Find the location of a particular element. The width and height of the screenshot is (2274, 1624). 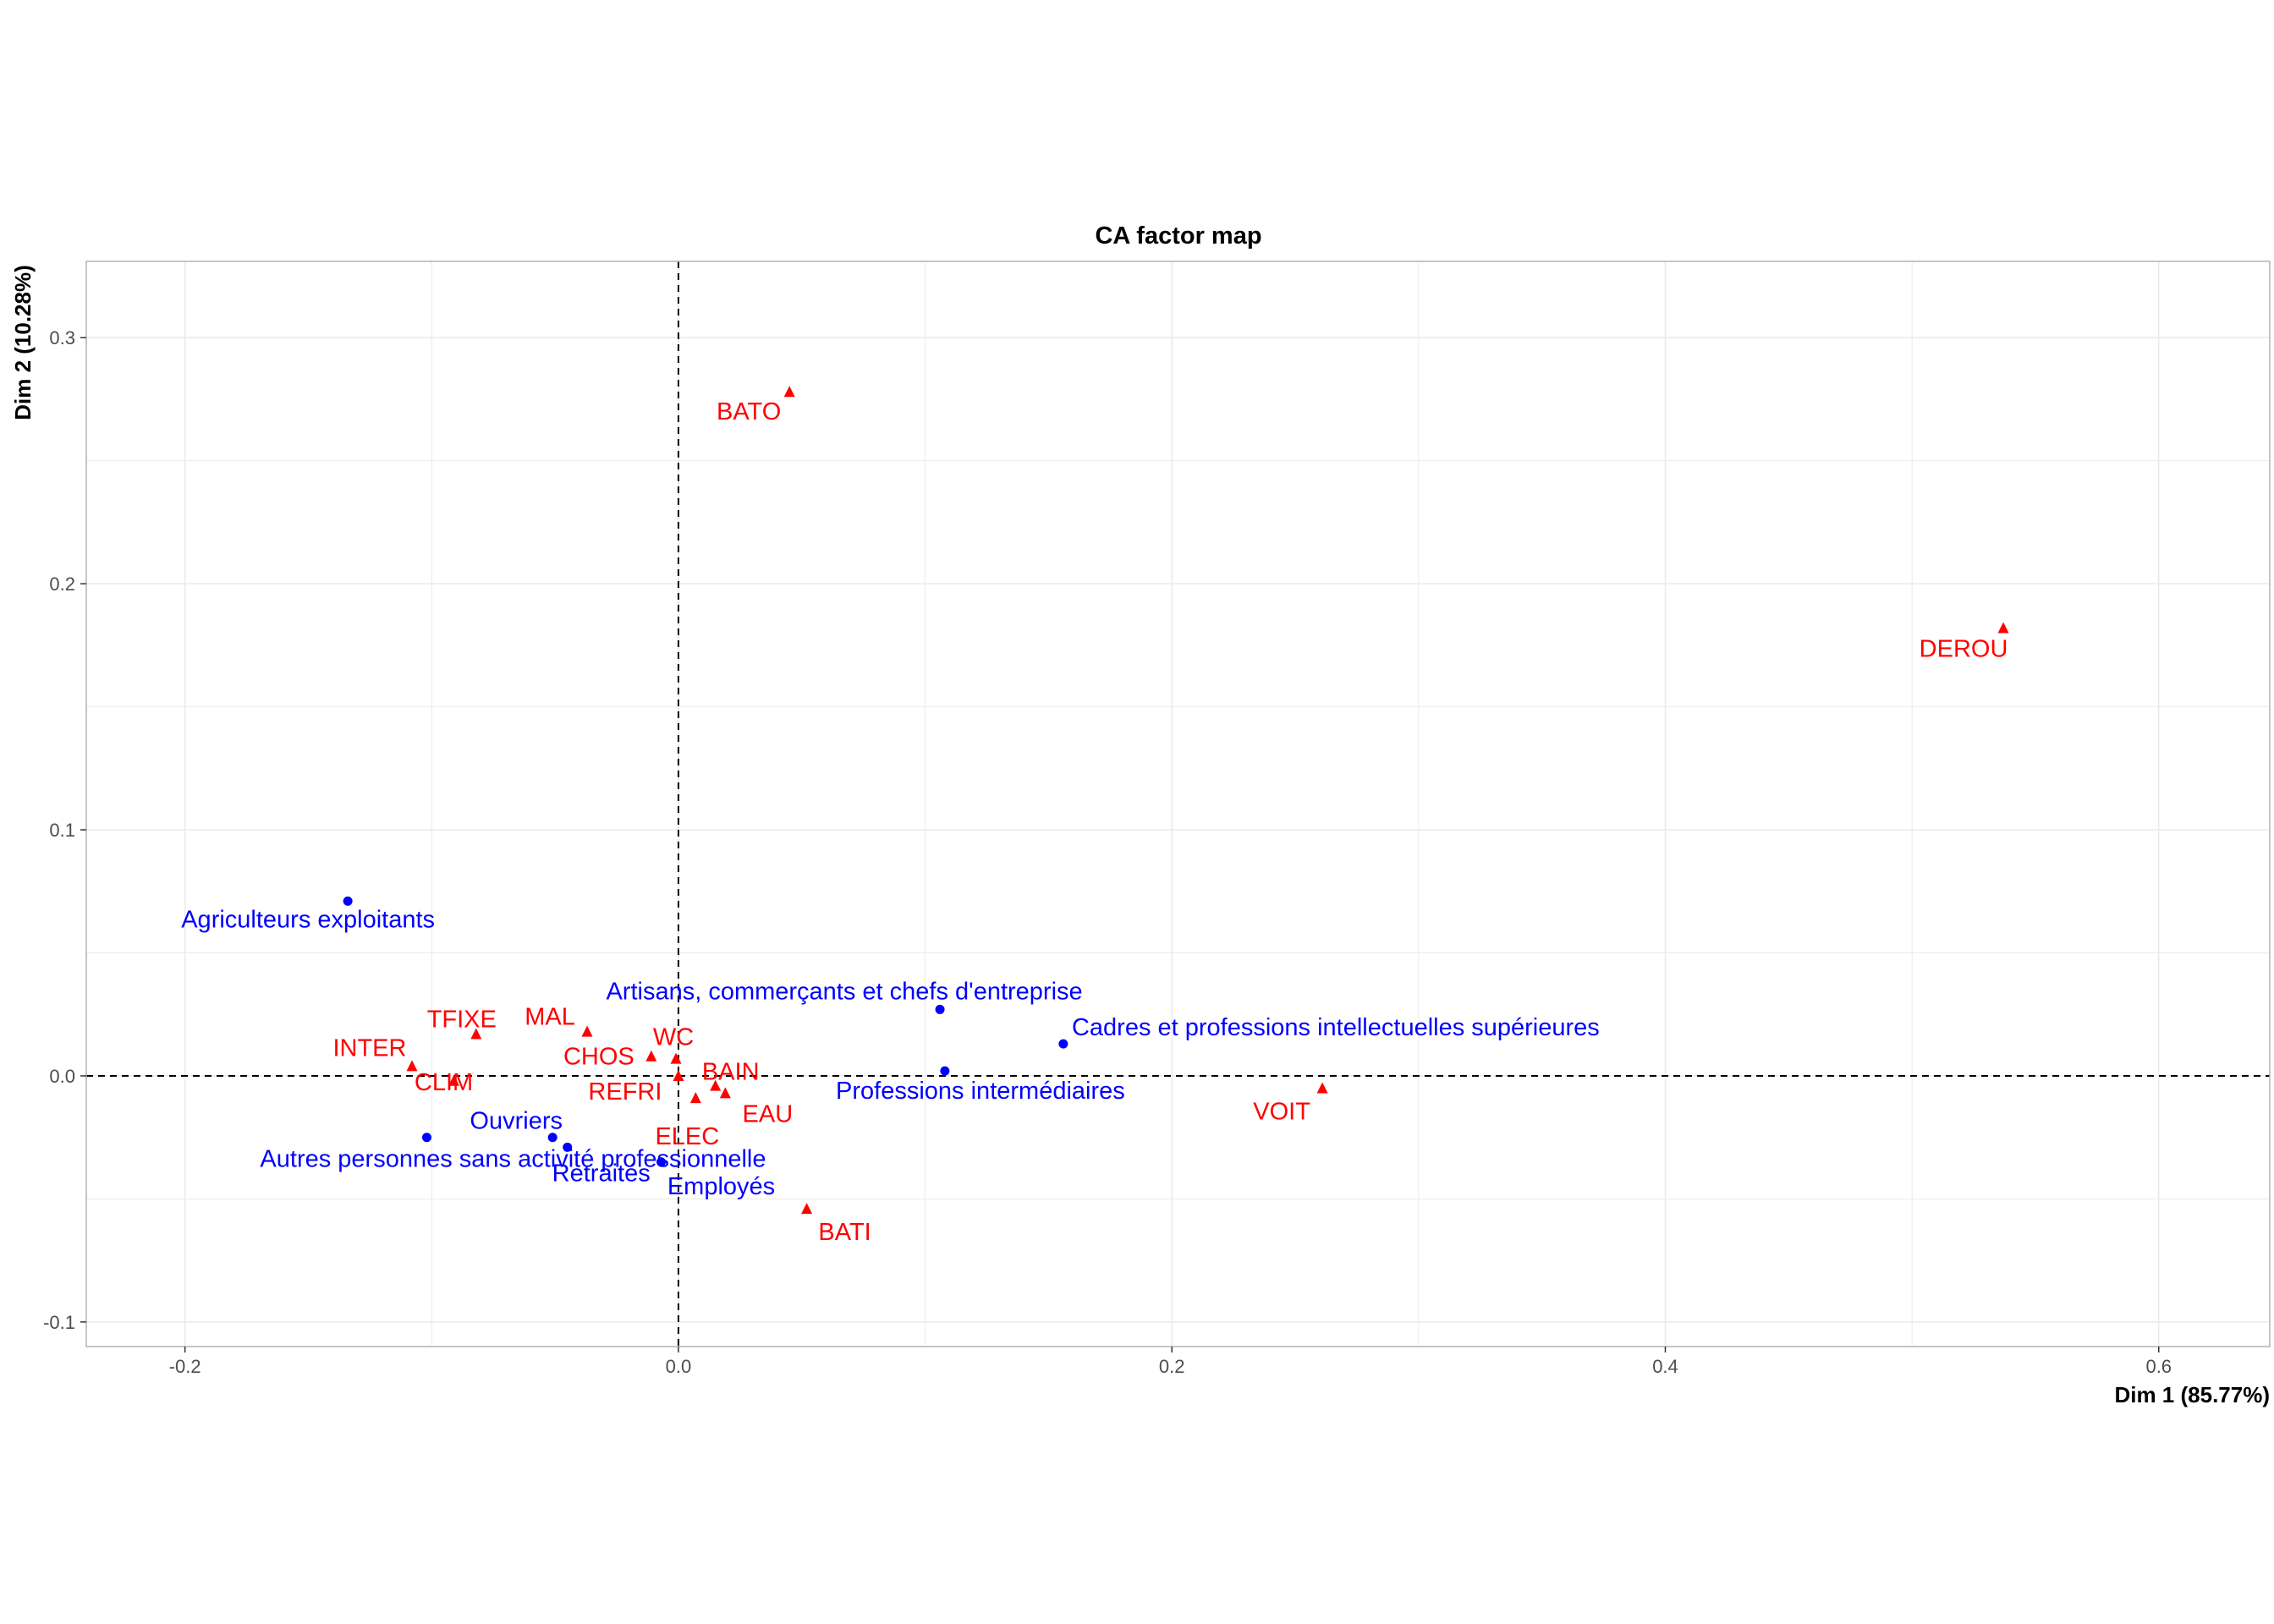

point-bato is located at coordinates (789, 392).